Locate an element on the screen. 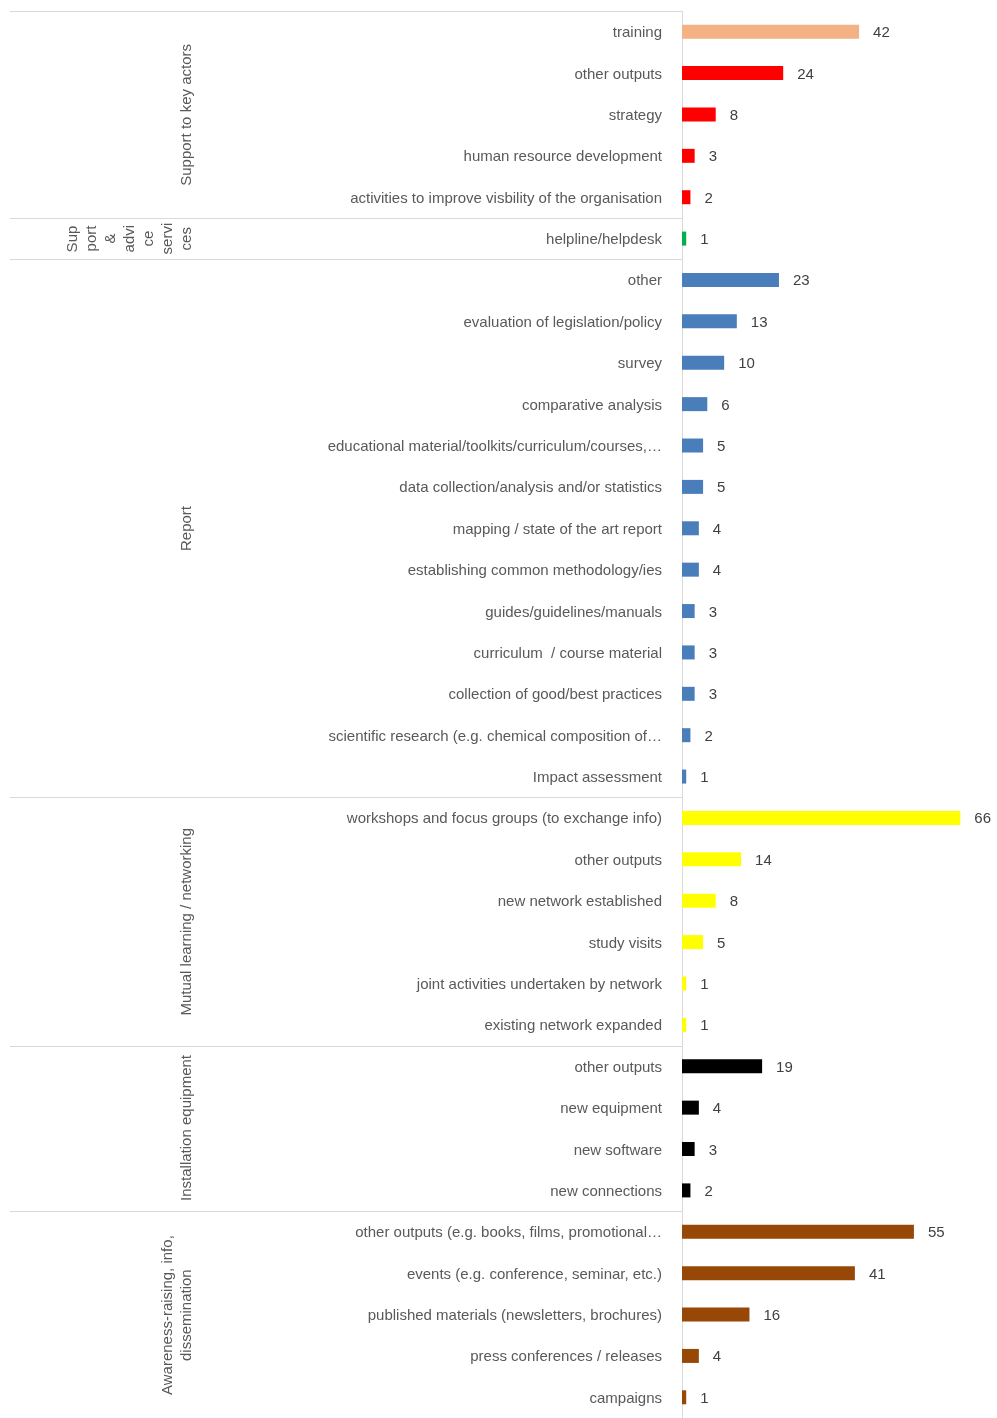  y-tick-label: training is located at coordinates (637, 32).